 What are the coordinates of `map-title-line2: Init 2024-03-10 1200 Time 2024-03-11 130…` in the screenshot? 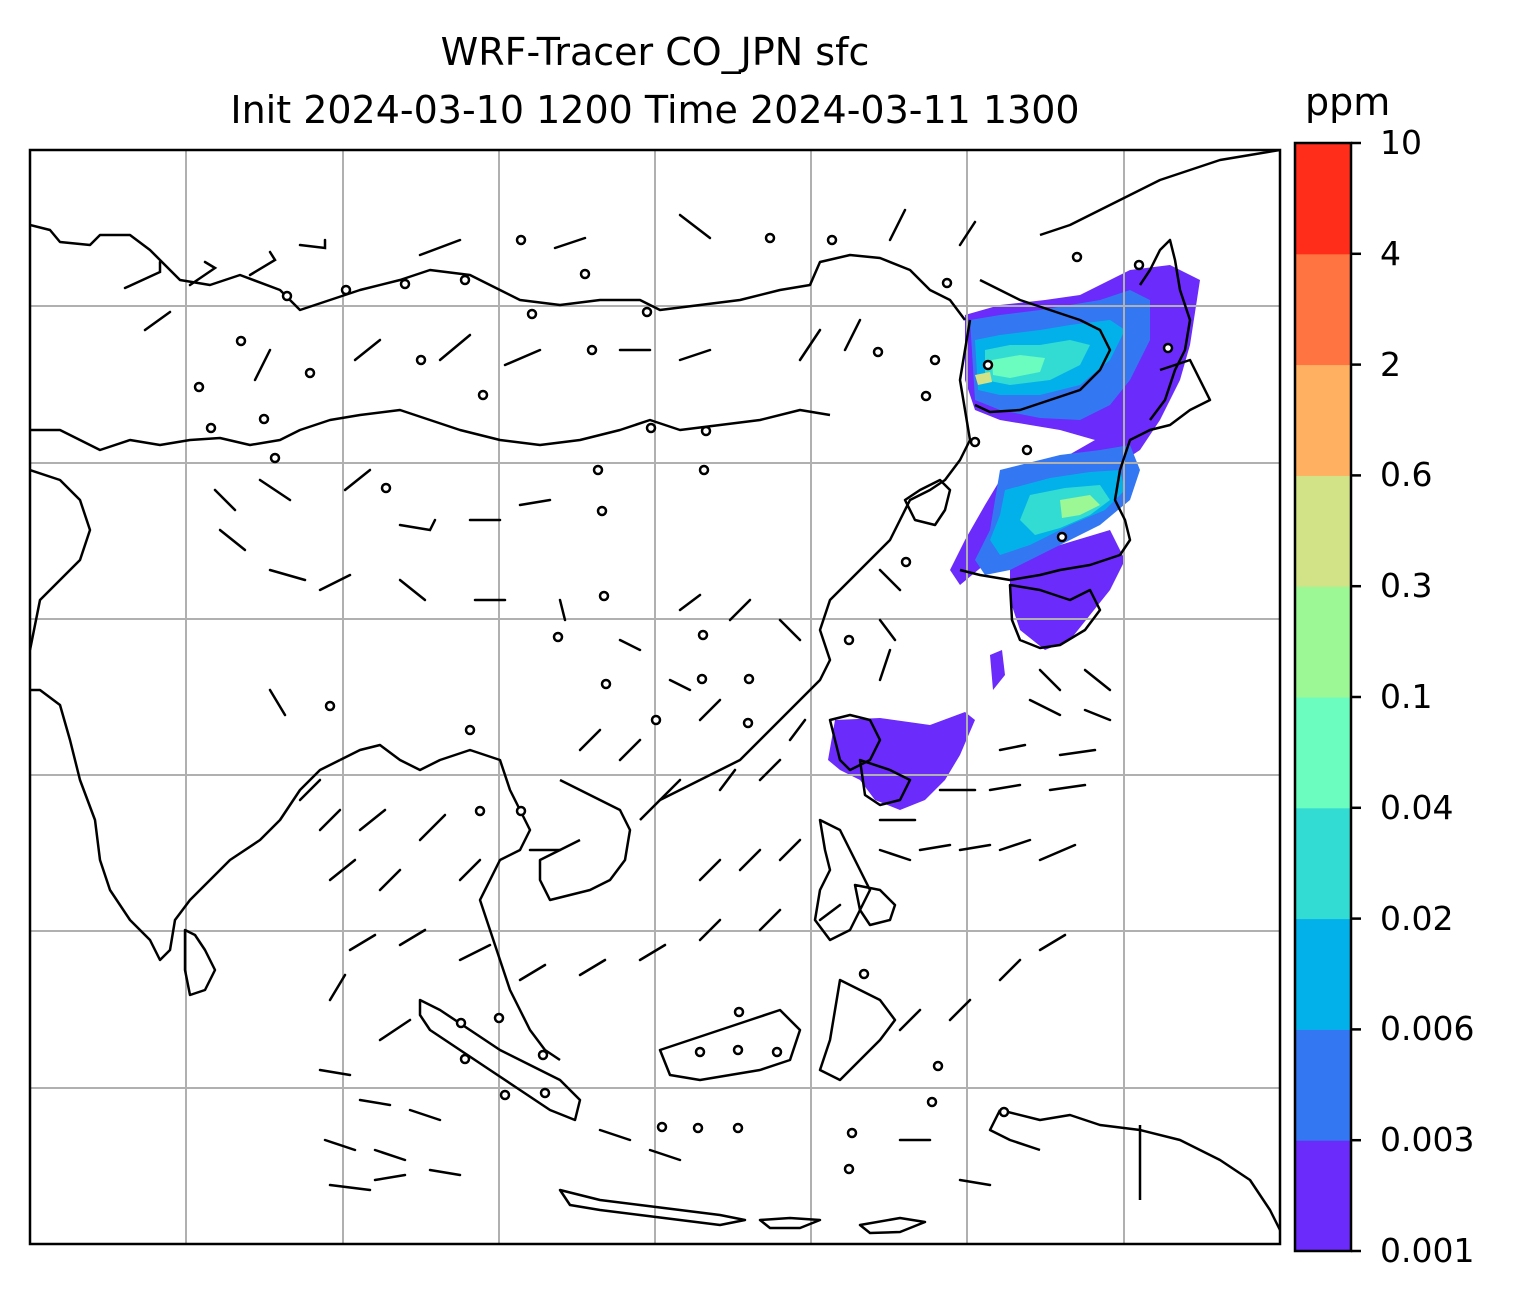 It's located at (655, 110).